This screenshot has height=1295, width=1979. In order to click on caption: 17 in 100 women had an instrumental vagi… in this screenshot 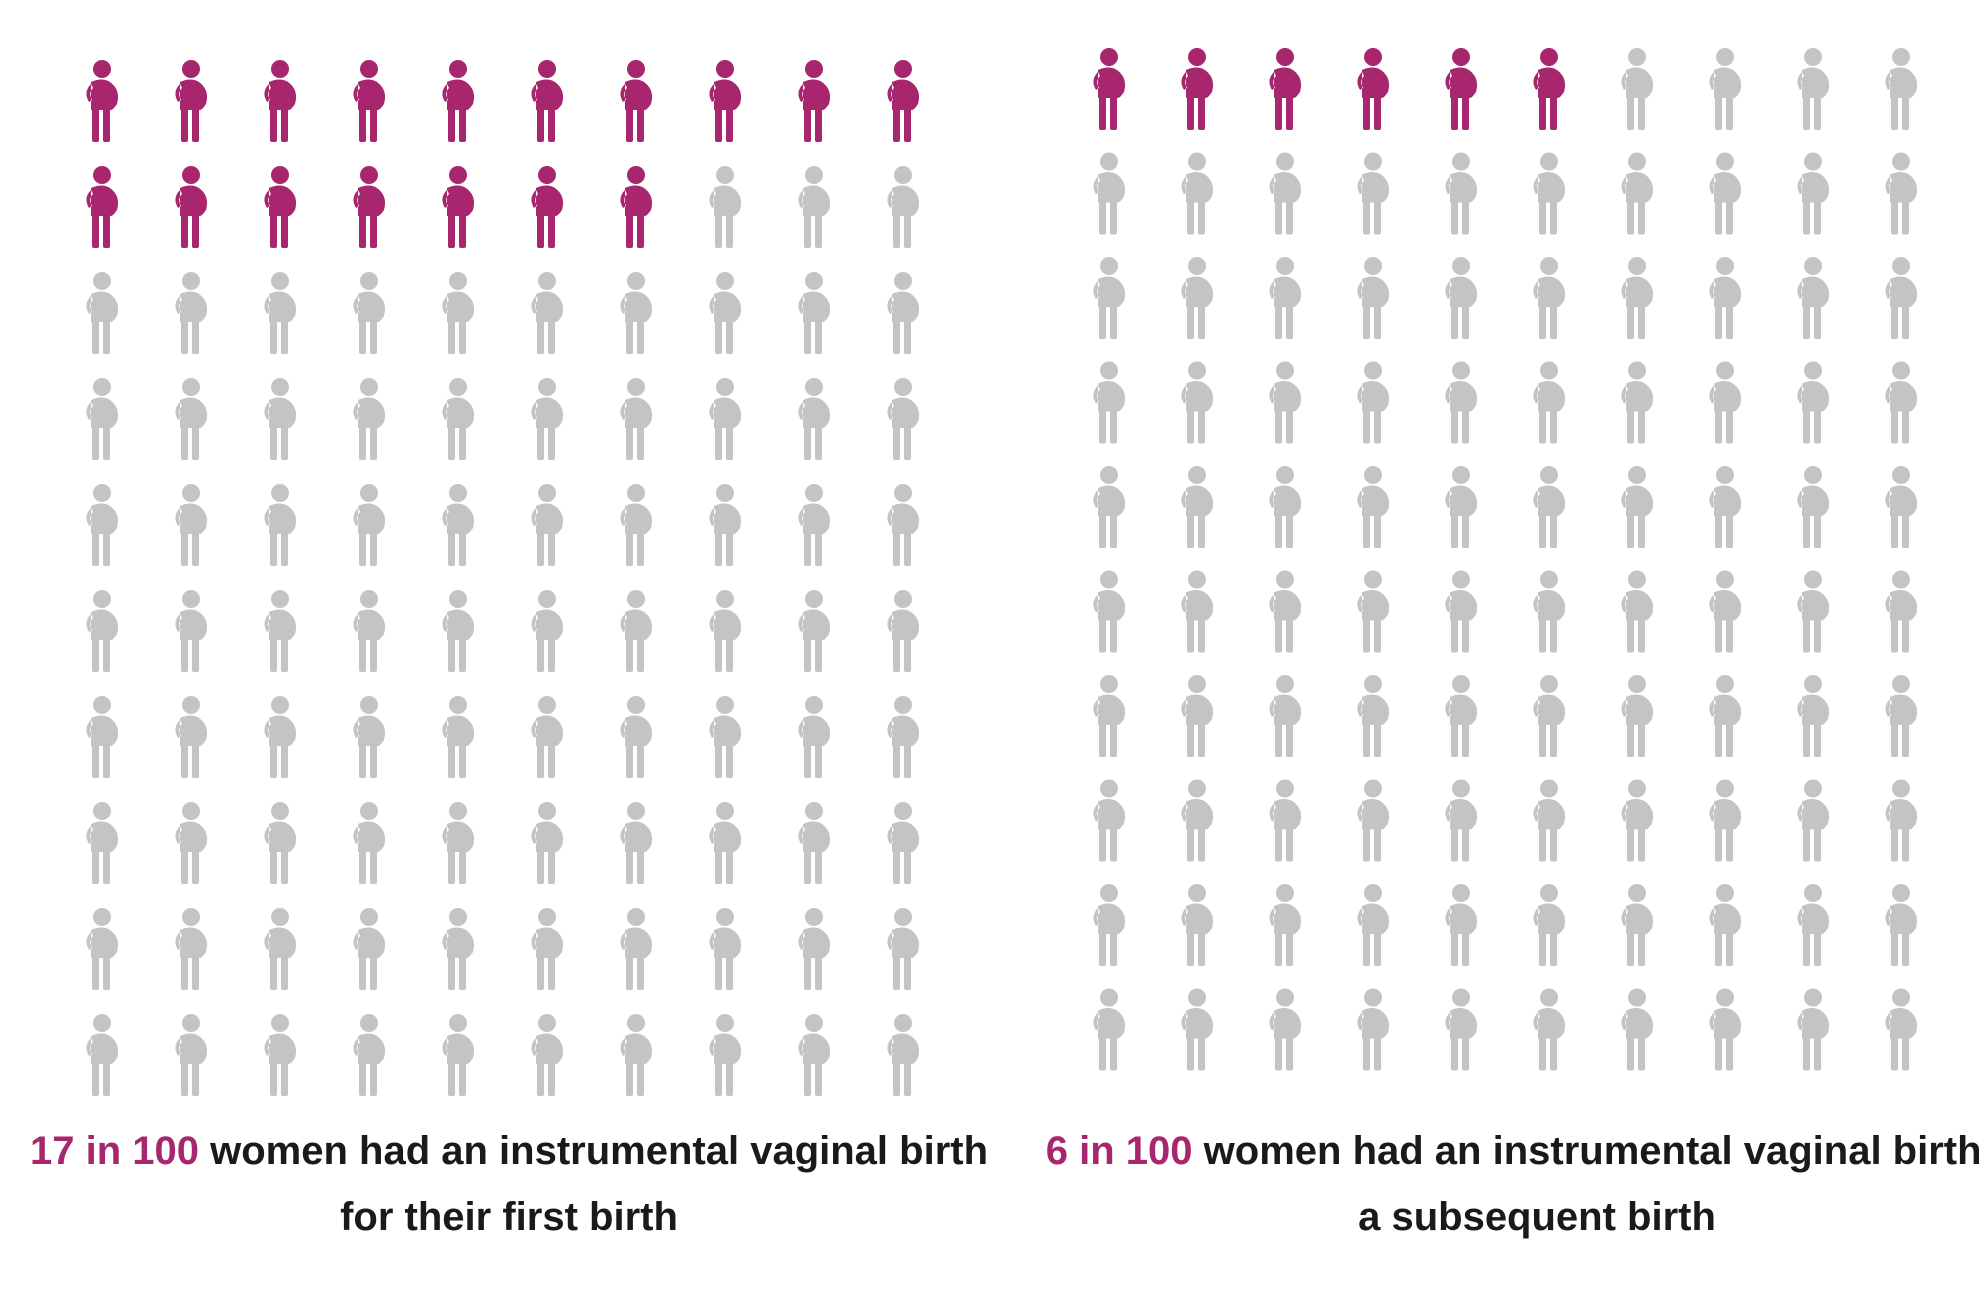, I will do `click(509, 1184)`.